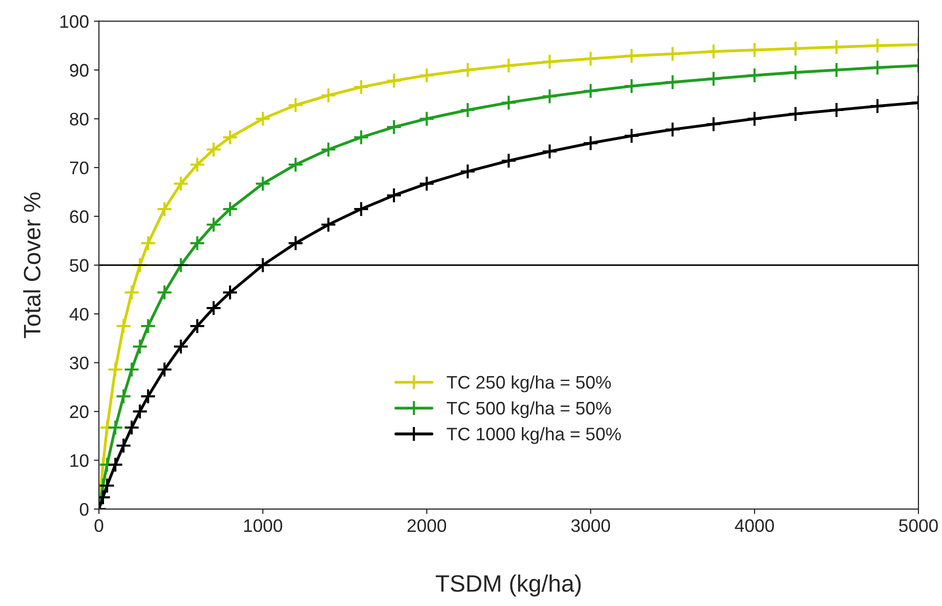 The height and width of the screenshot is (606, 942). I want to click on y-tick-label: 80, so click(79, 119).